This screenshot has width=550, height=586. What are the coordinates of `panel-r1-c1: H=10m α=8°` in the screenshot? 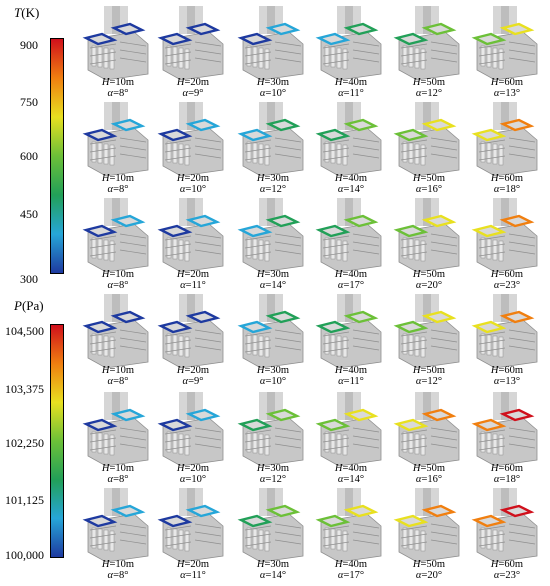 It's located at (118, 52).